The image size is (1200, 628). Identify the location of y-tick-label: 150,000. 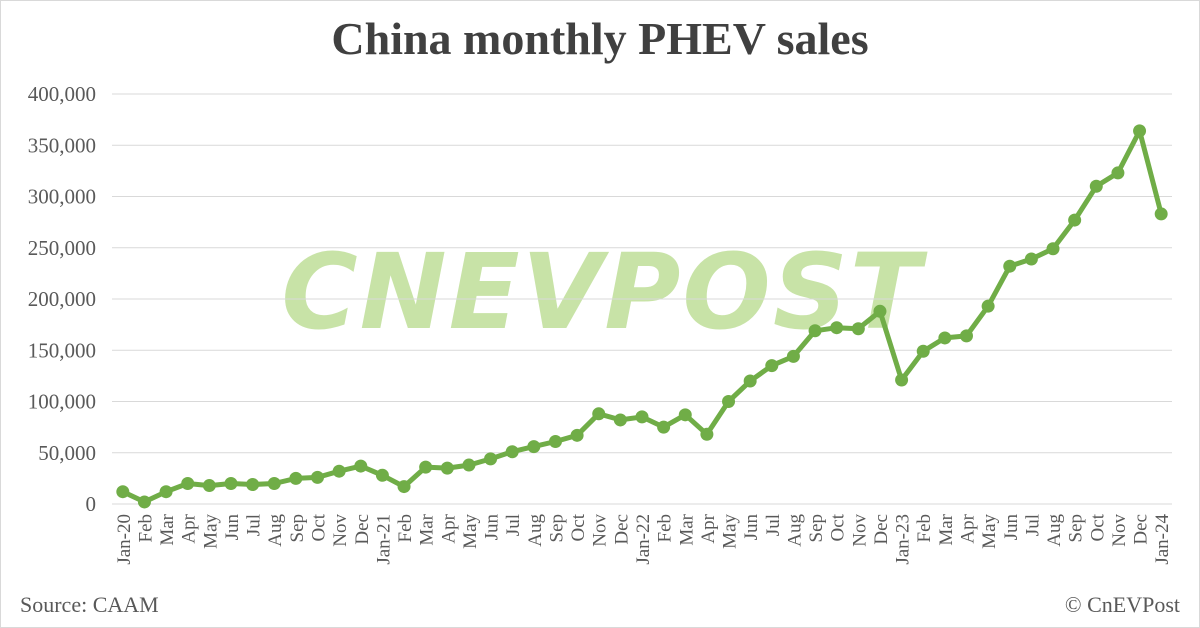
(62, 350).